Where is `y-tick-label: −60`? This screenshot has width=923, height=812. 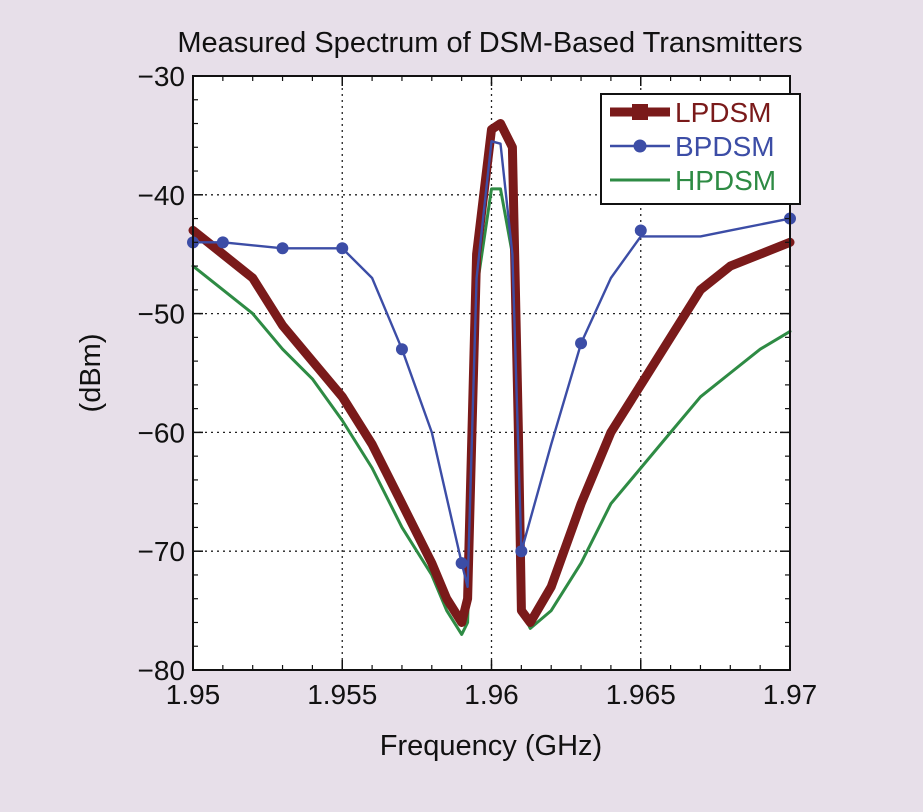 y-tick-label: −60 is located at coordinates (162, 432).